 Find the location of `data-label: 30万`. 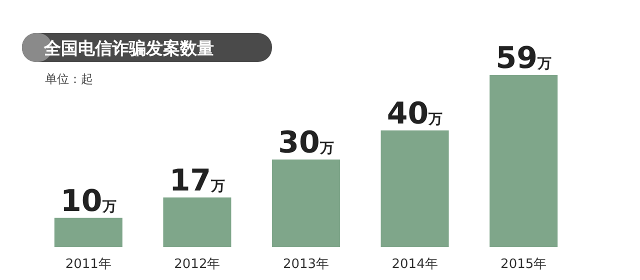

data-label: 30万 is located at coordinates (306, 143).